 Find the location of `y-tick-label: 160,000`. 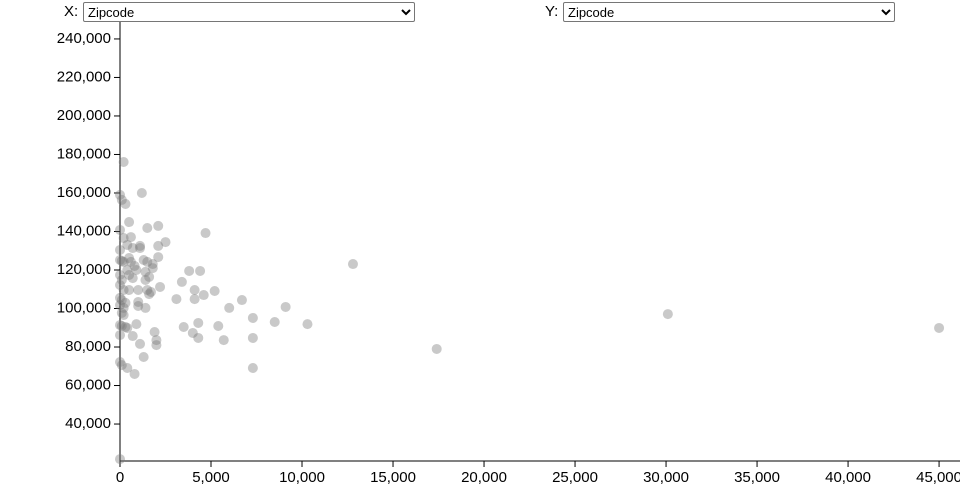

y-tick-label: 160,000 is located at coordinates (84, 192).